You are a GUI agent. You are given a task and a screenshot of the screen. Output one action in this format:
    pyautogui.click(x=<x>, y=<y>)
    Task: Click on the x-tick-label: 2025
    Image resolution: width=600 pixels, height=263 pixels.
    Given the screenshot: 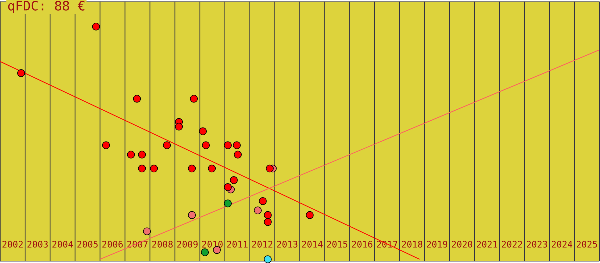 What is the action you would take?
    pyautogui.click(x=587, y=244)
    